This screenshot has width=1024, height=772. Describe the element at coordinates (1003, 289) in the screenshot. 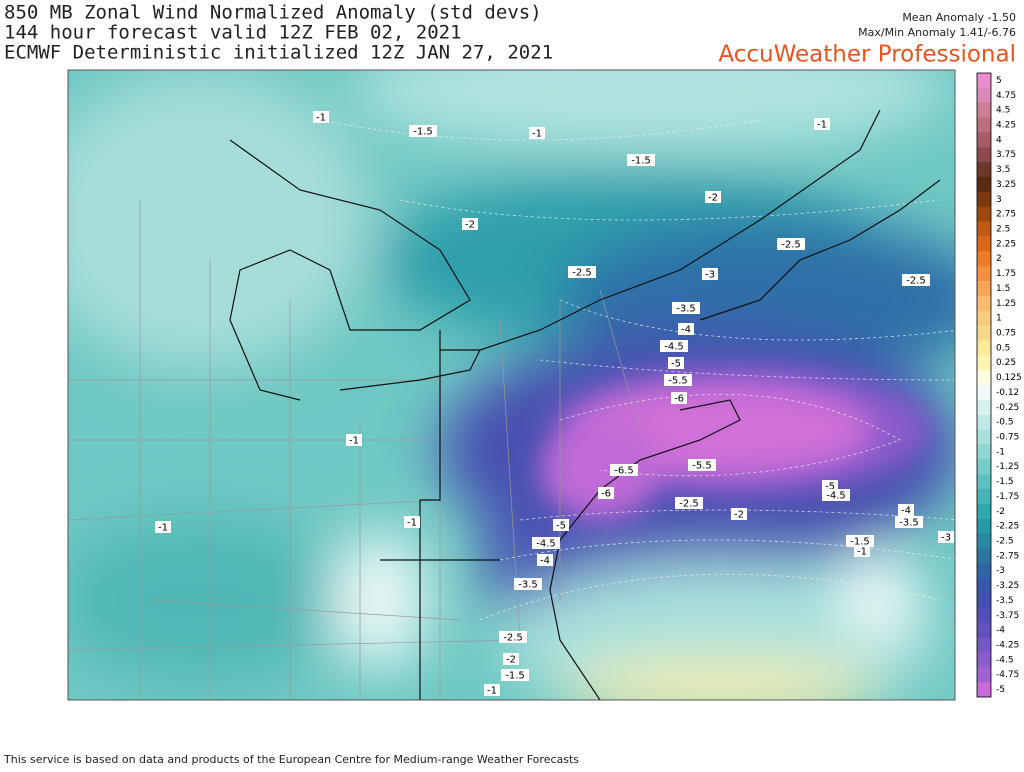

I see `colorbar-label: 1.5` at that location.